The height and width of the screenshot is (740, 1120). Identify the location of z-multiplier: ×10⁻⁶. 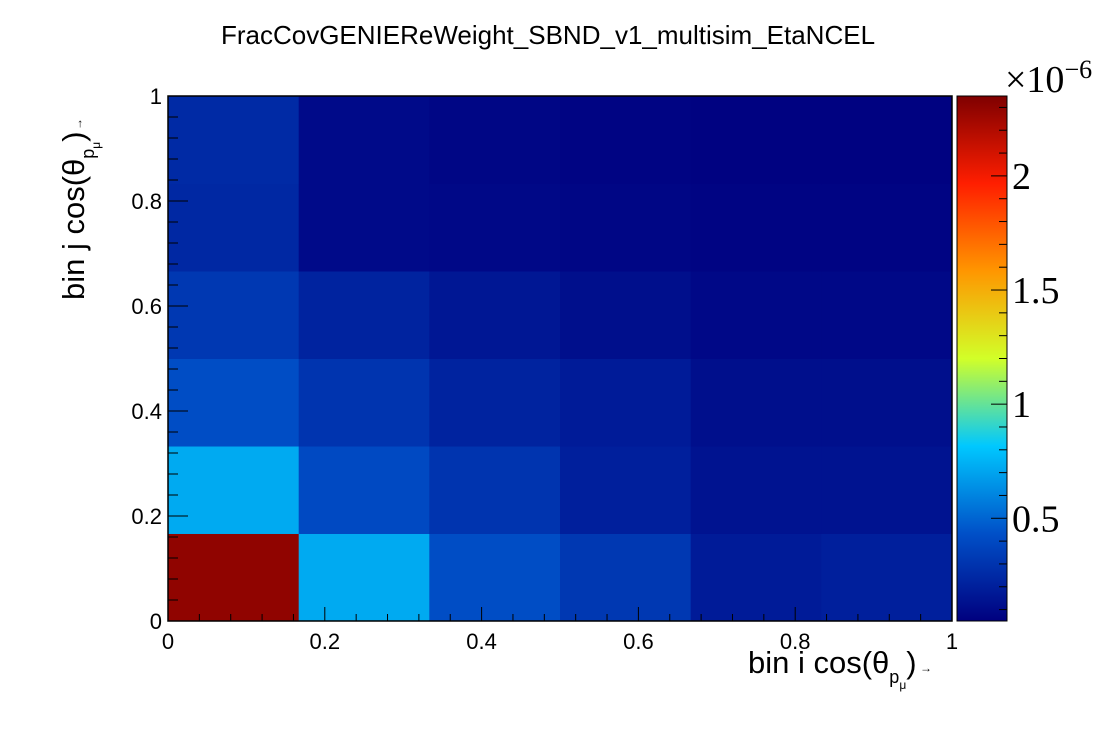
(1048, 78).